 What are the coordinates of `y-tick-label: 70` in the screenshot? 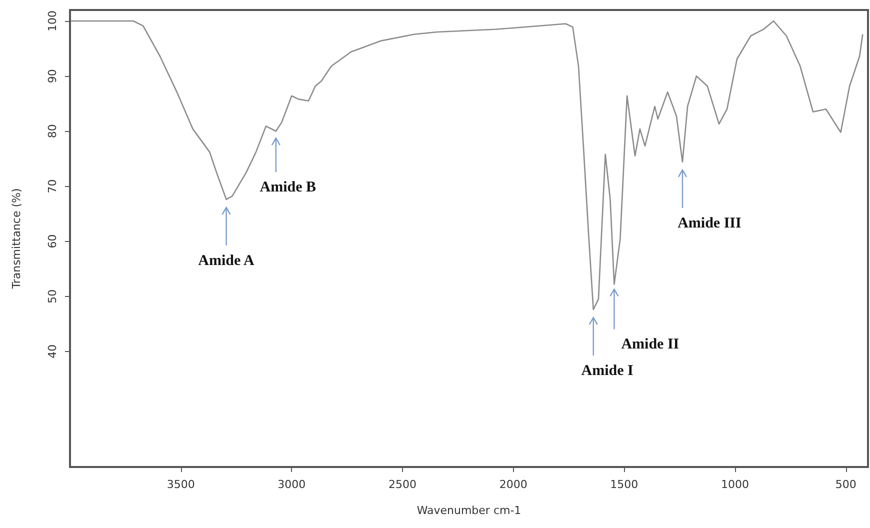 It's located at (52, 186).